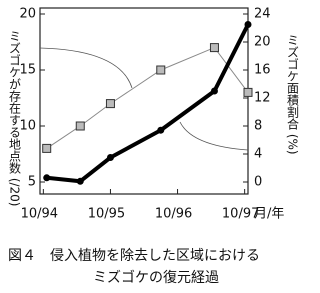 Image resolution: width=320 pixels, height=293 pixels. I want to click on x-tick-label: 10/96, so click(173, 214).